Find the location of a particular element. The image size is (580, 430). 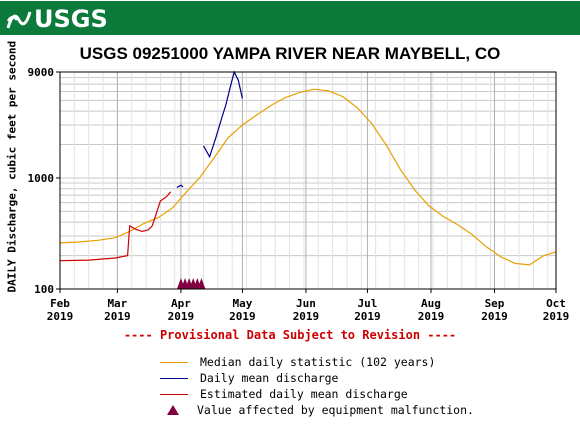

header-bar: USGS is located at coordinates (290, 18).